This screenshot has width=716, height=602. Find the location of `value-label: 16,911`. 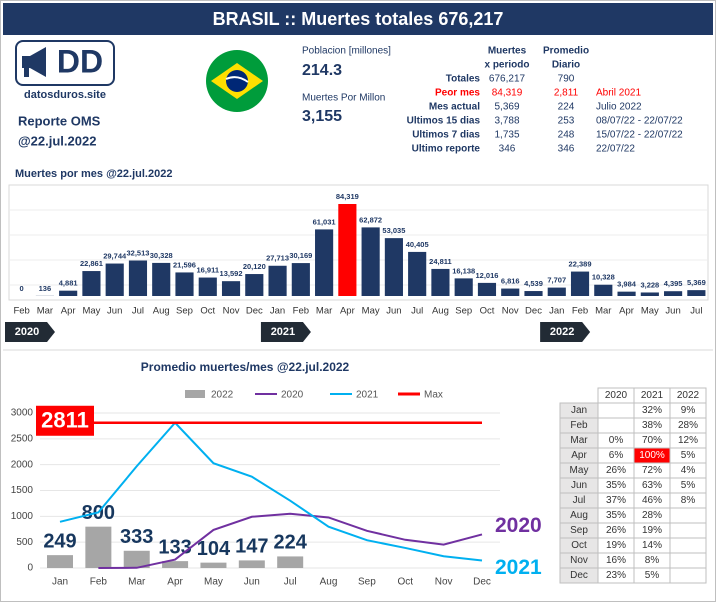

value-label: 16,911 is located at coordinates (208, 270).